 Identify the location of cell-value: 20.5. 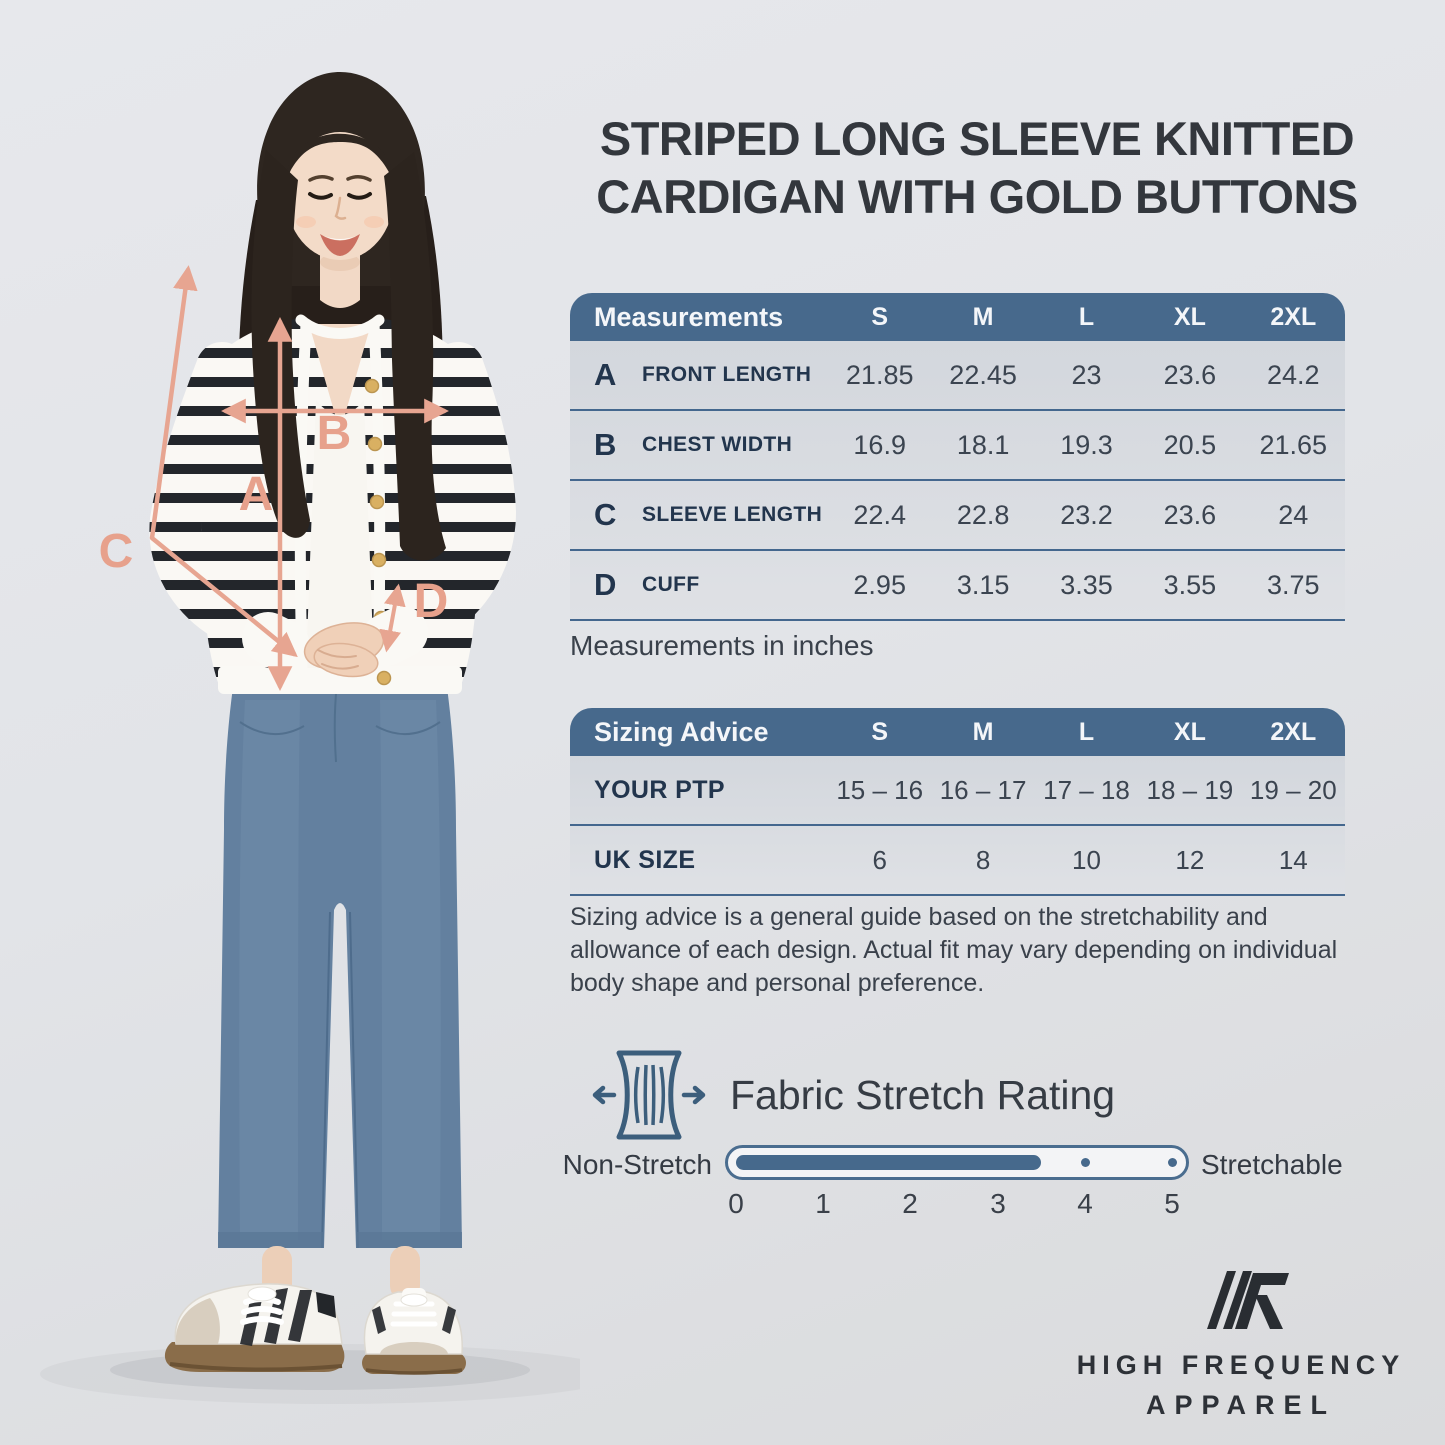
(1190, 444).